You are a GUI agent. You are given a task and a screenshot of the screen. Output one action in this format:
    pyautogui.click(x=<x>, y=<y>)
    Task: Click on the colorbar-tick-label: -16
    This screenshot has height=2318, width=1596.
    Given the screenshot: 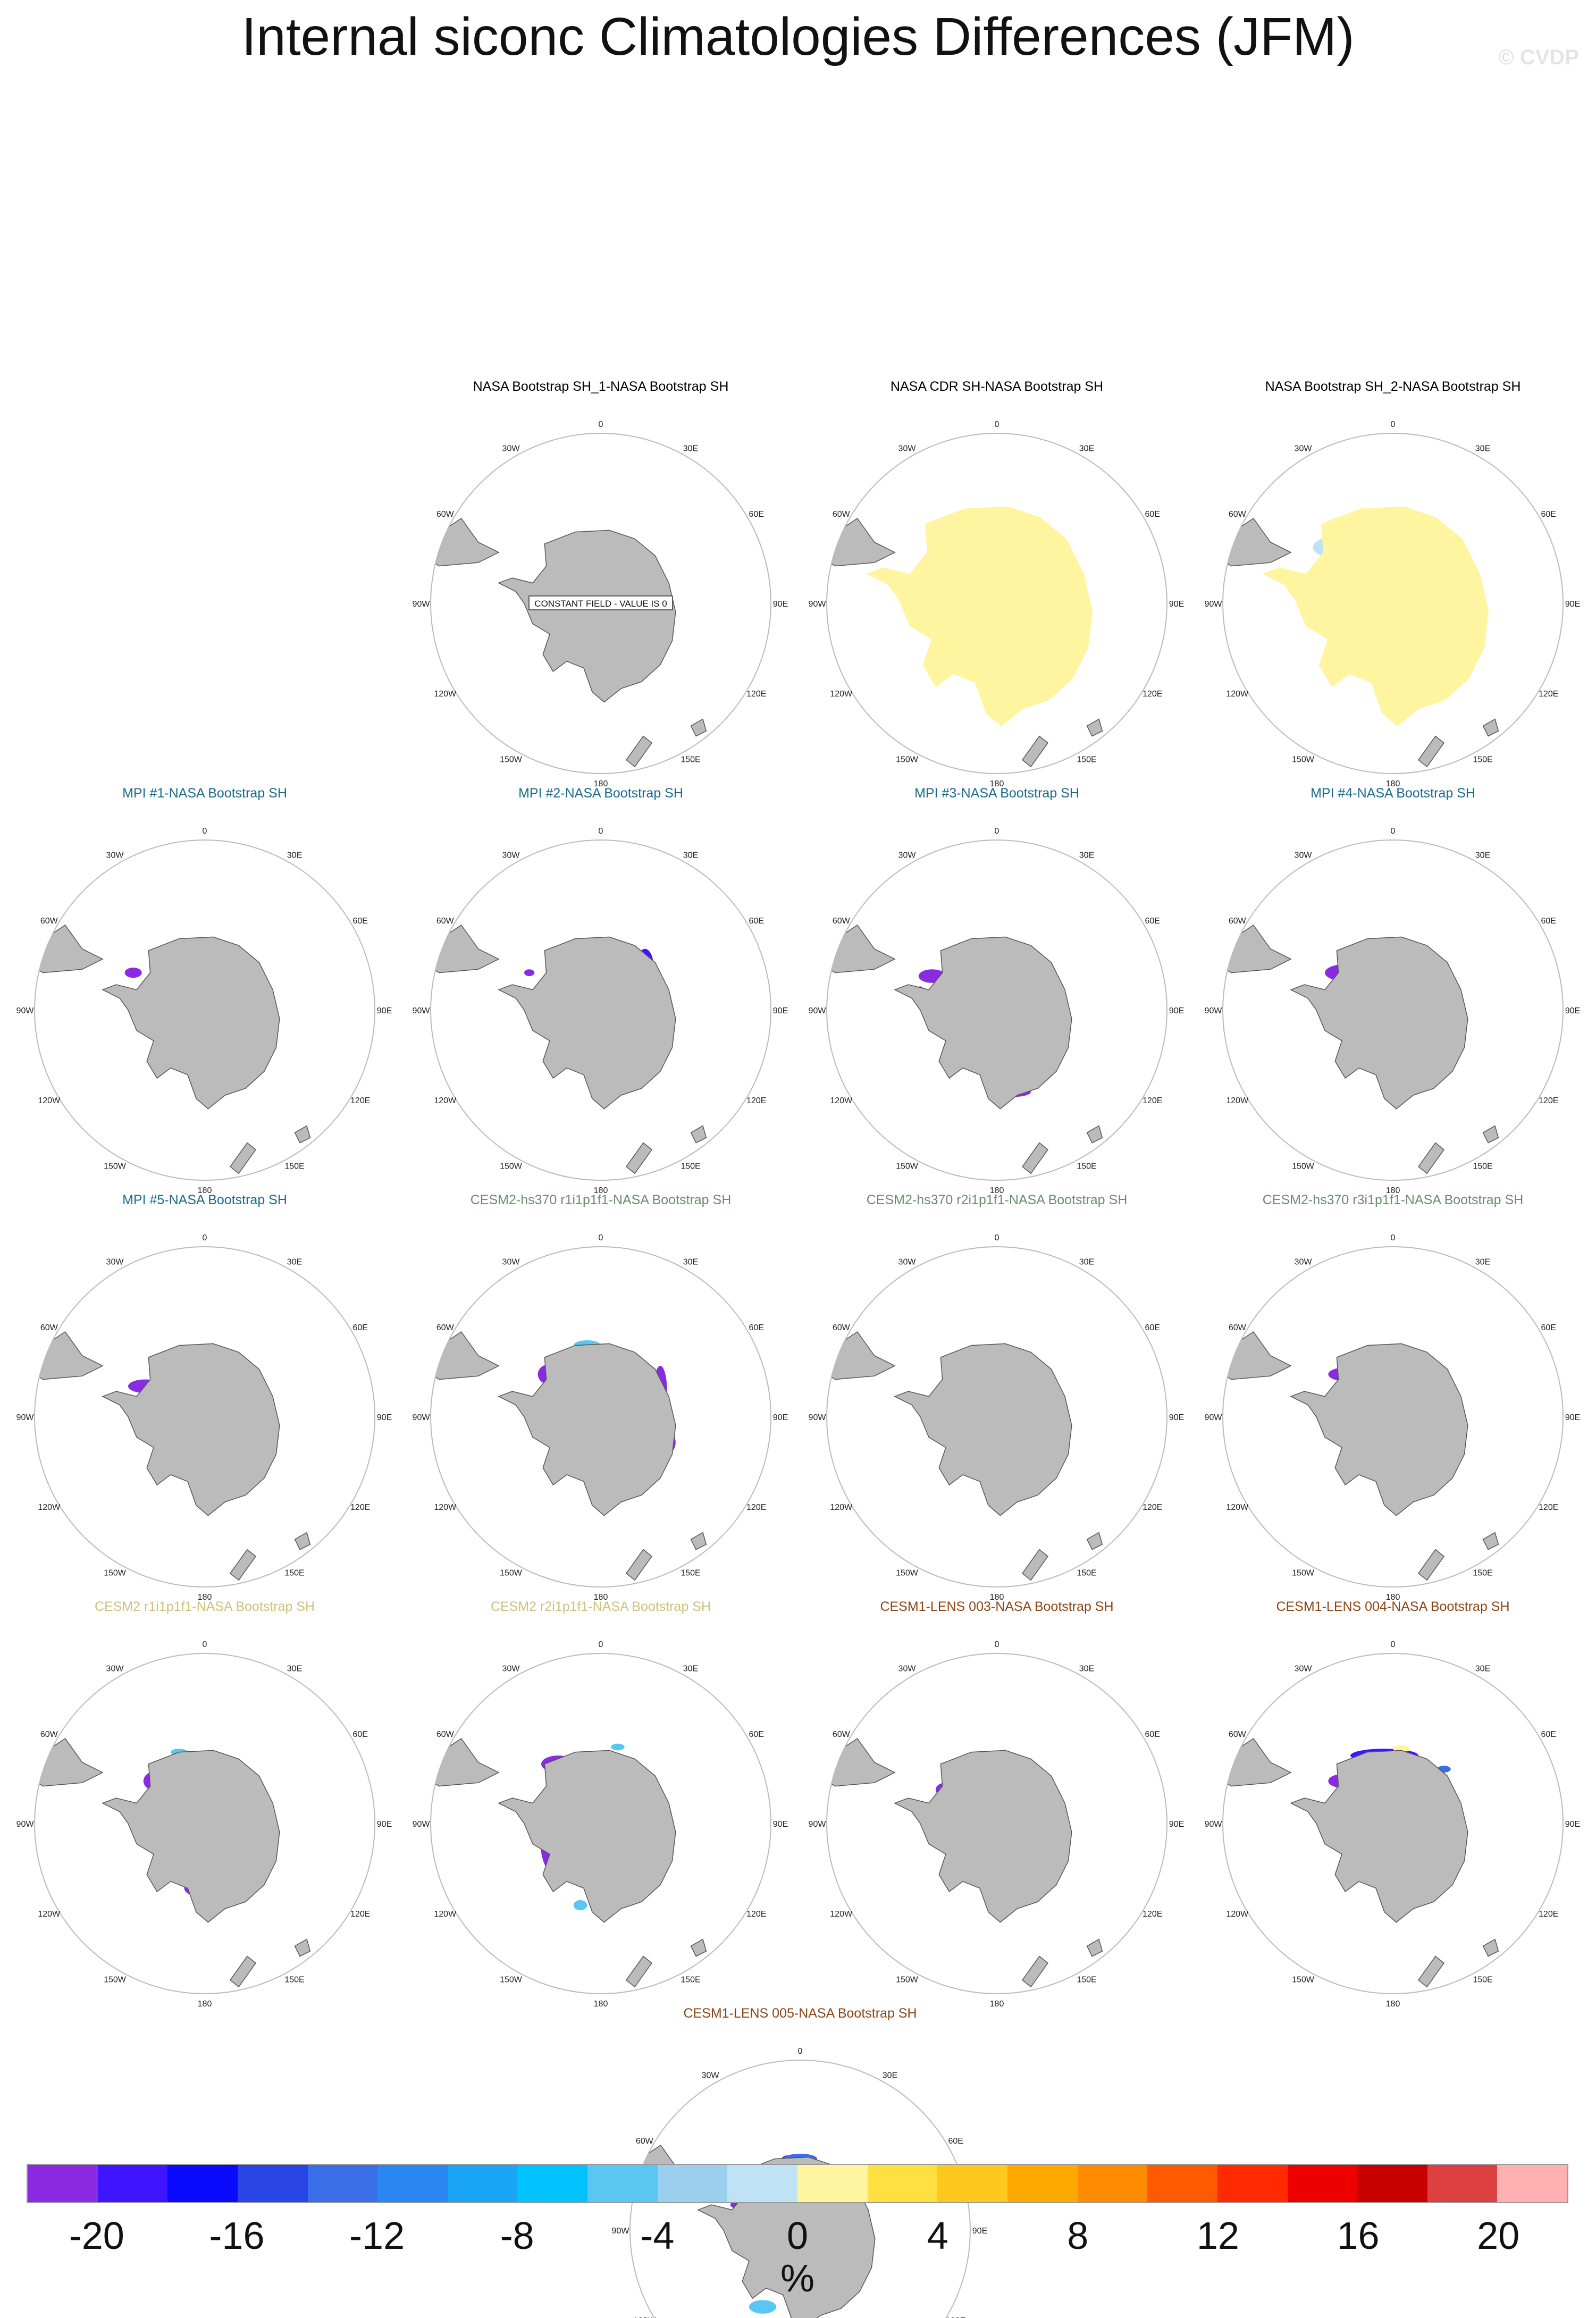 What is the action you would take?
    pyautogui.click(x=237, y=2236)
    